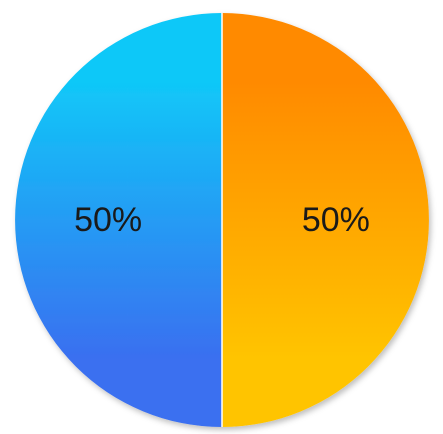 The width and height of the screenshot is (443, 434). What do you see at coordinates (336, 220) in the screenshot?
I see `pie-slice-label-0: 50%` at bounding box center [336, 220].